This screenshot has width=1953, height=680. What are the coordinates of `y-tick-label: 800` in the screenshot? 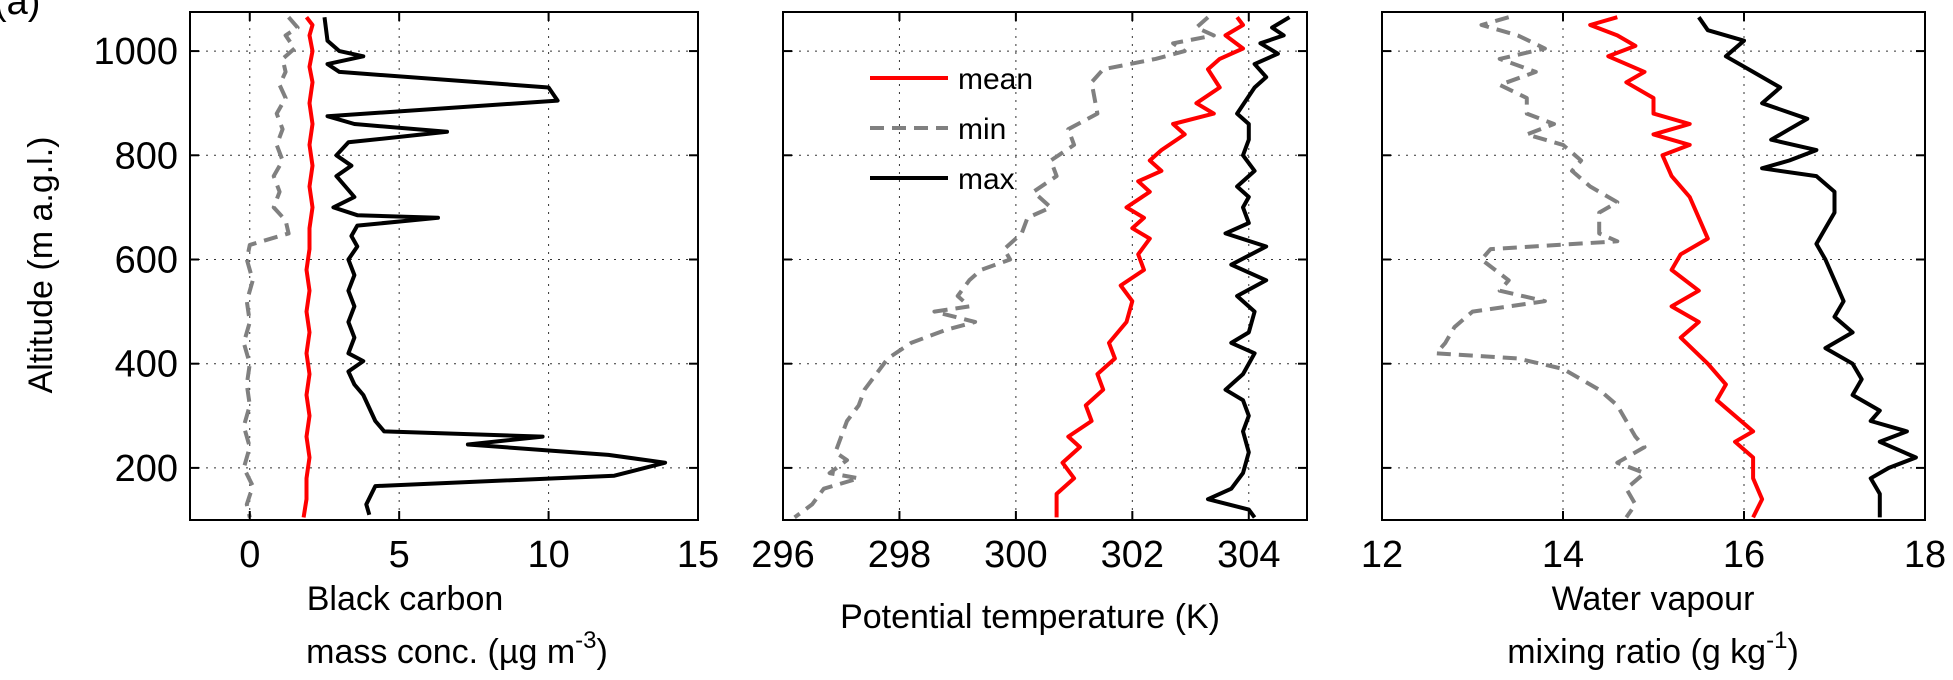 It's located at (146, 156).